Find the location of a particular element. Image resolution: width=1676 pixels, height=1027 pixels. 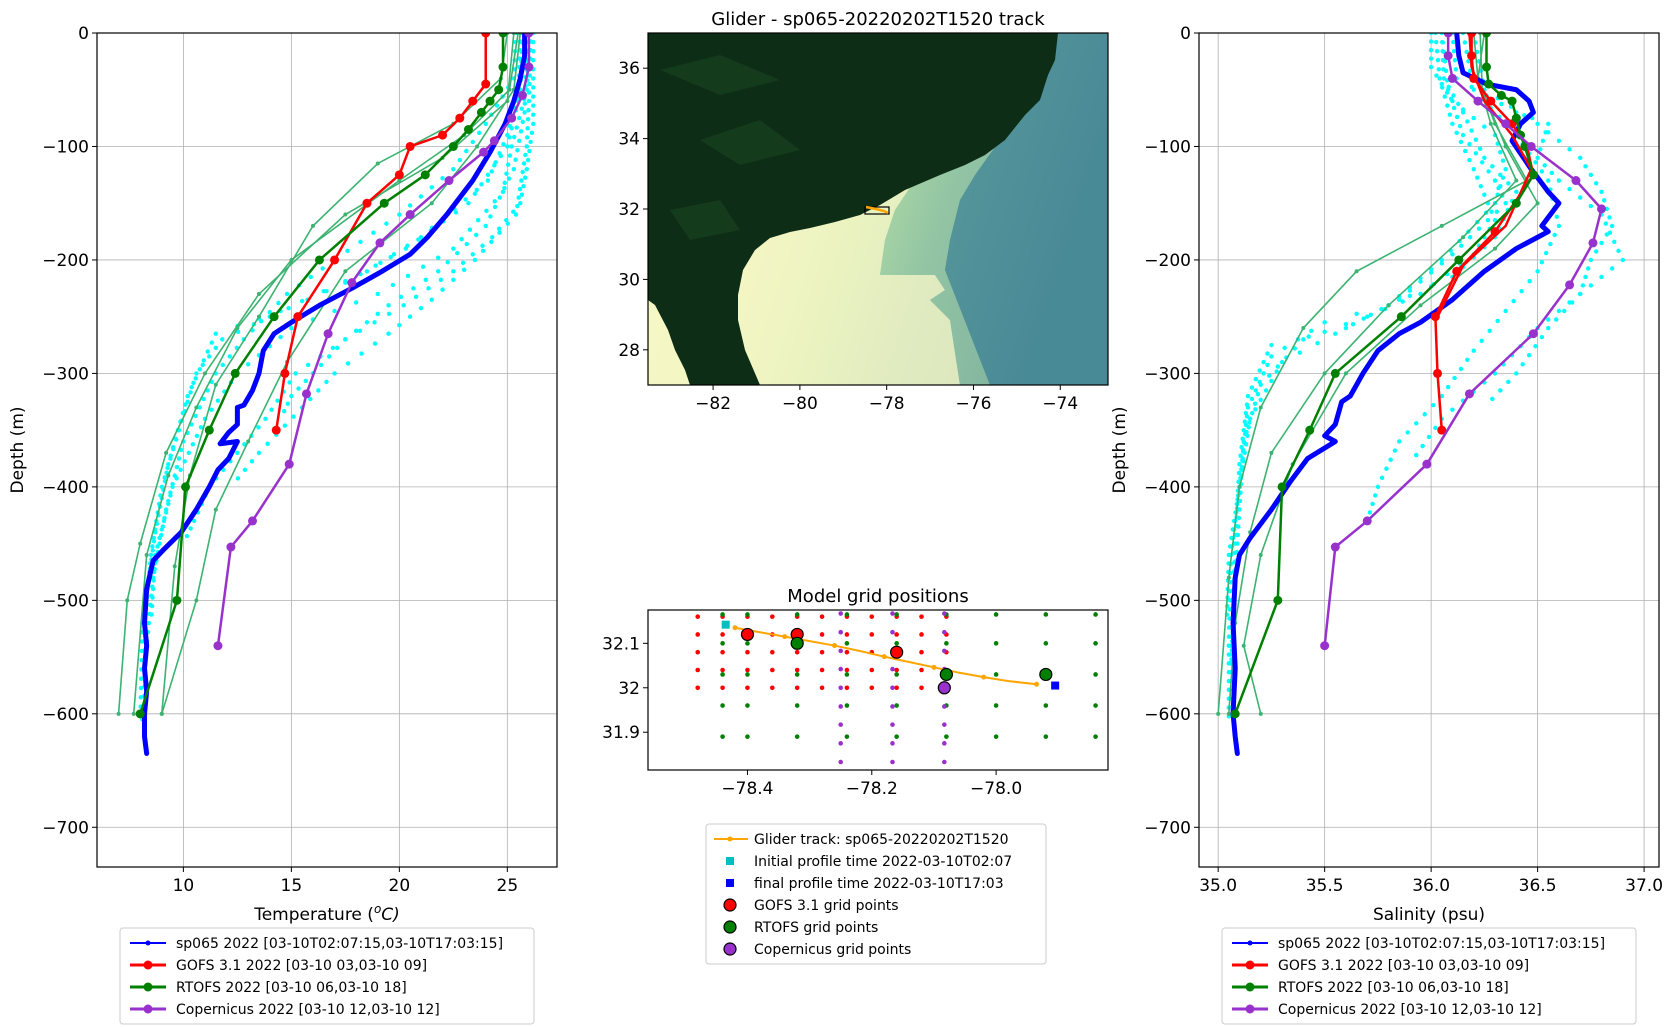

grid-ticks: −78.4 −78.2 −78.0 31.9 32 32.1 is located at coordinates (812, 716).